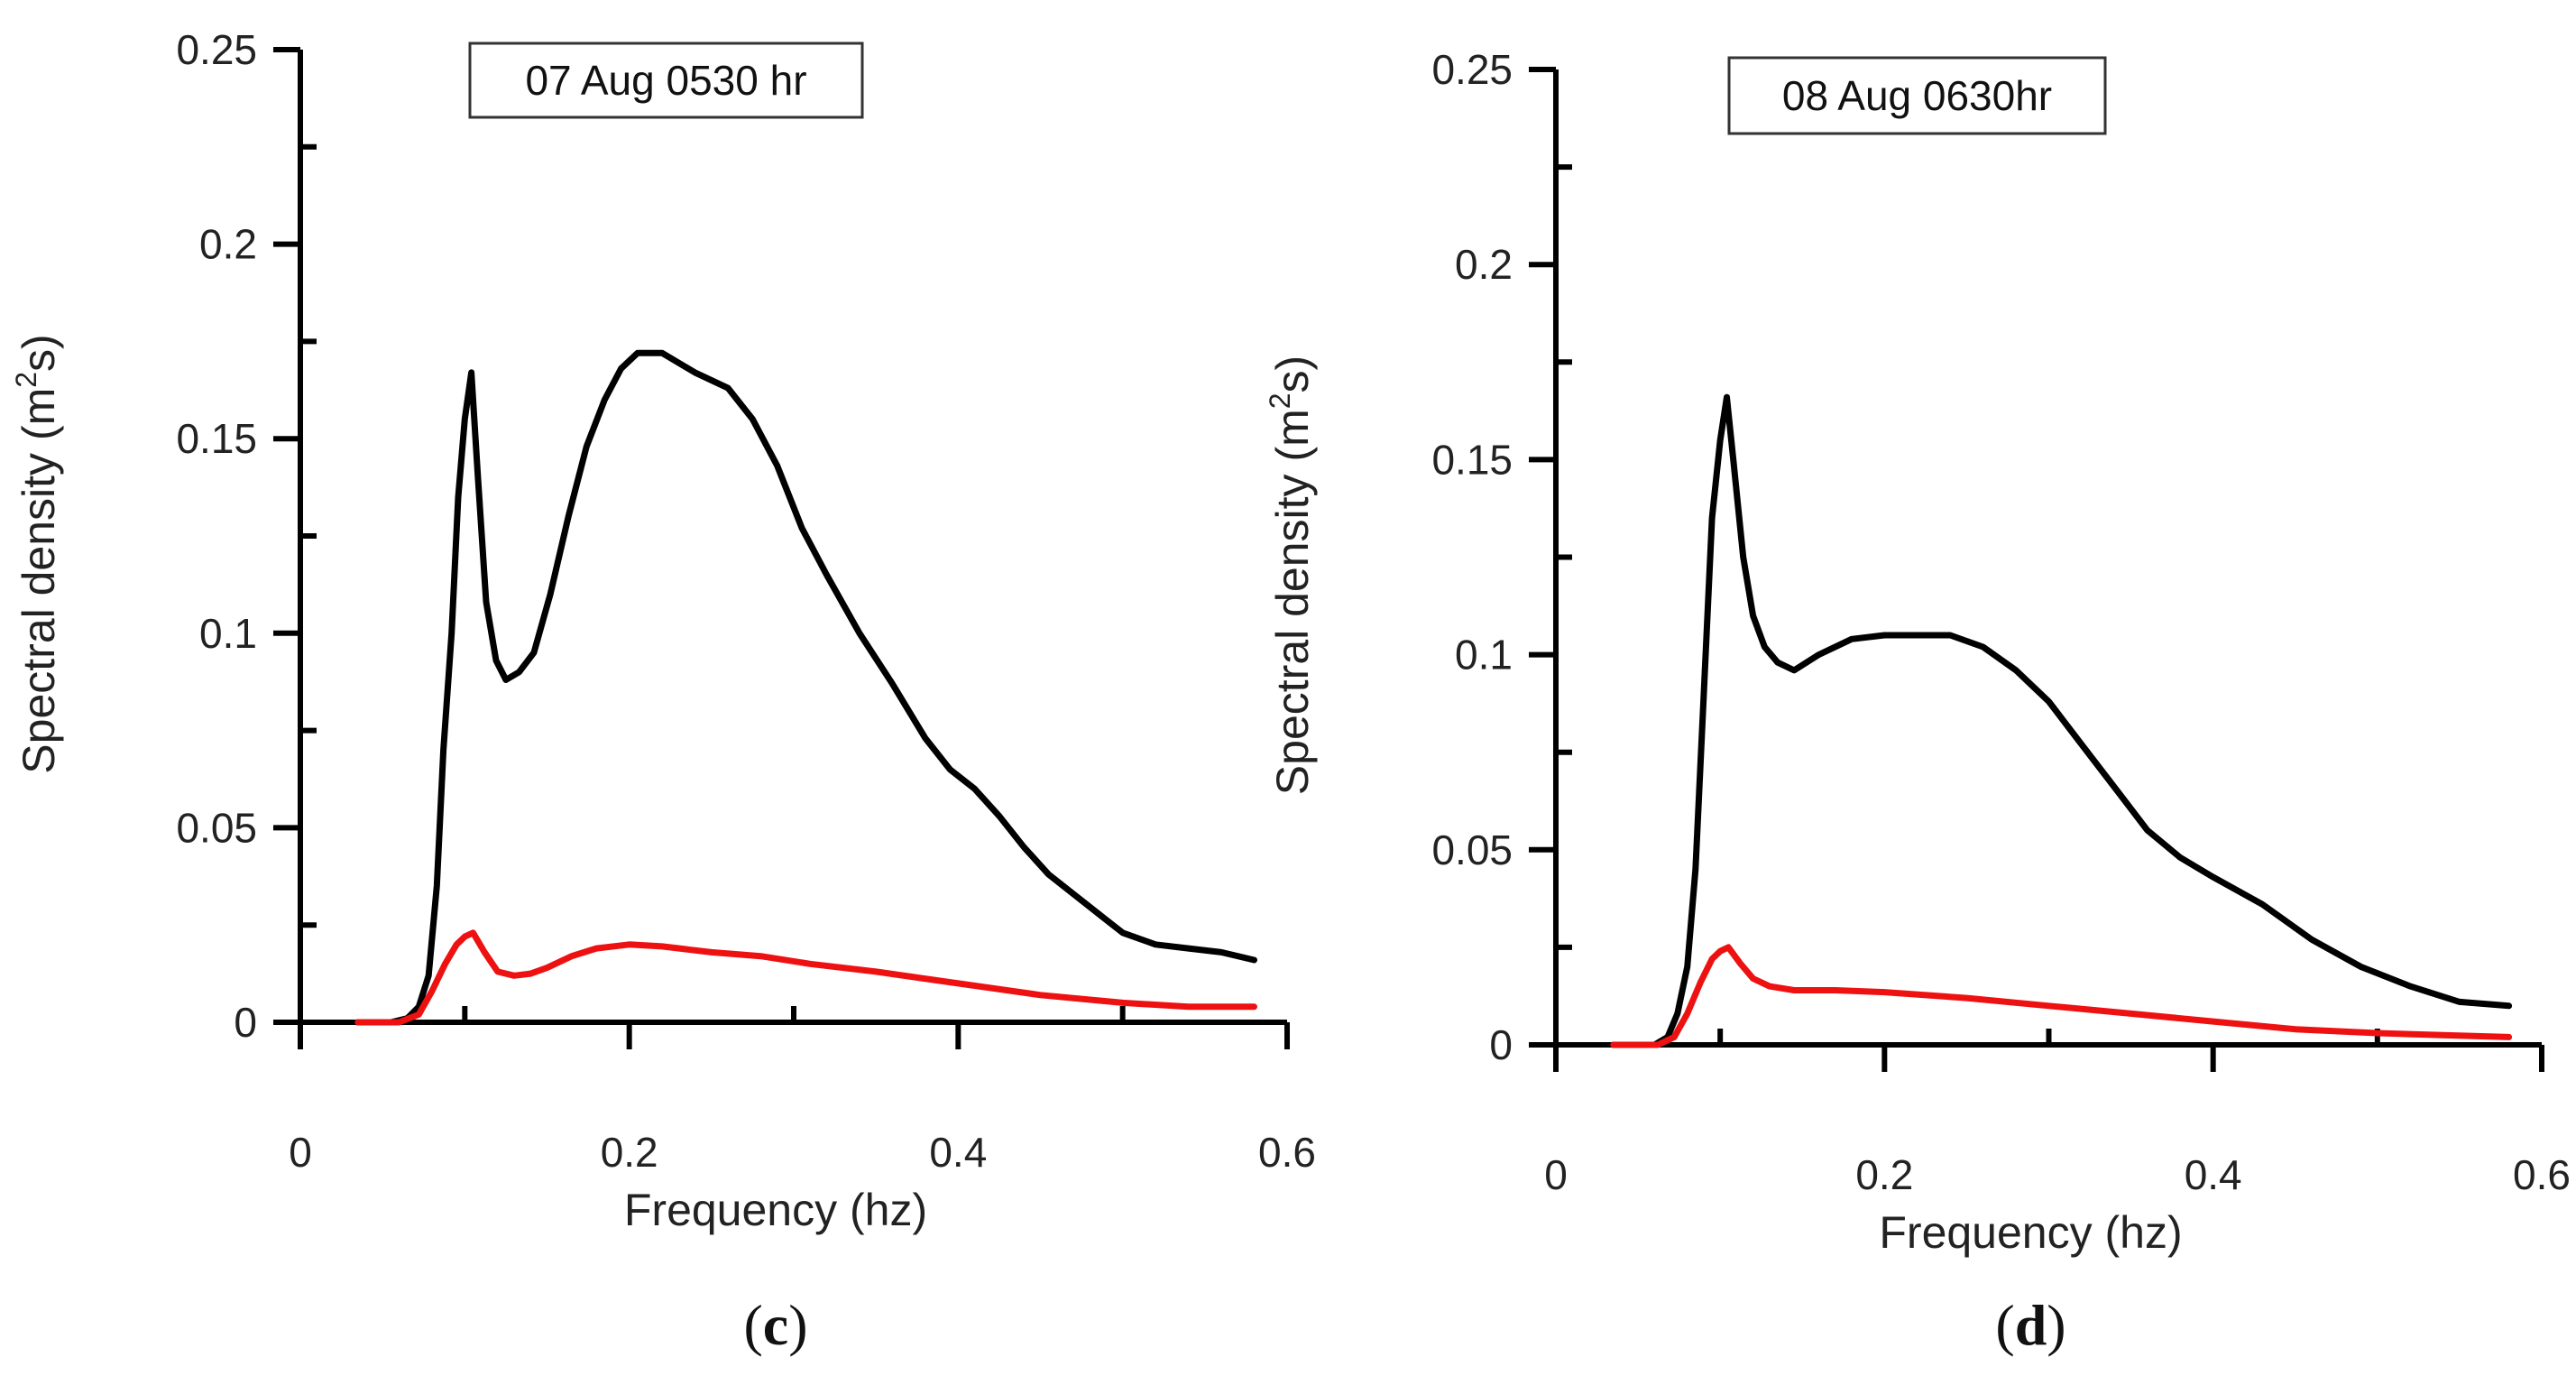  I want to click on panel-caption: (d), so click(2030, 1325).